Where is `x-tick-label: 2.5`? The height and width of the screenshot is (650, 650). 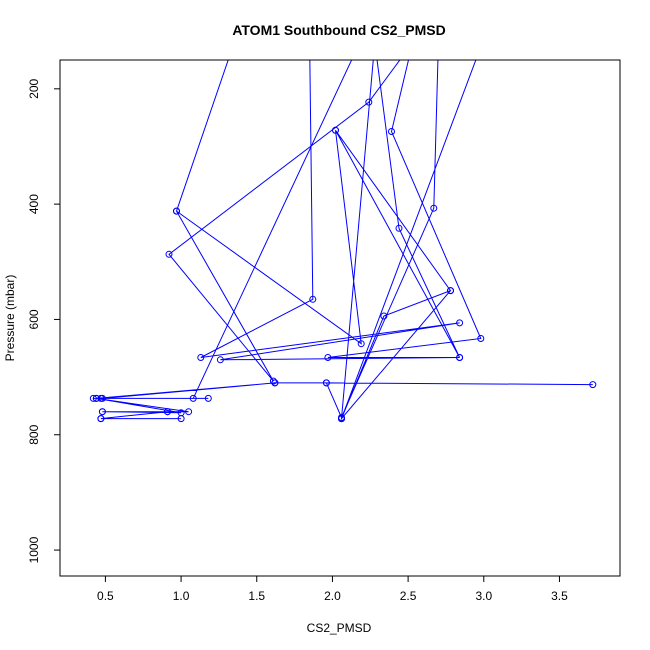 x-tick-label: 2.5 is located at coordinates (408, 596).